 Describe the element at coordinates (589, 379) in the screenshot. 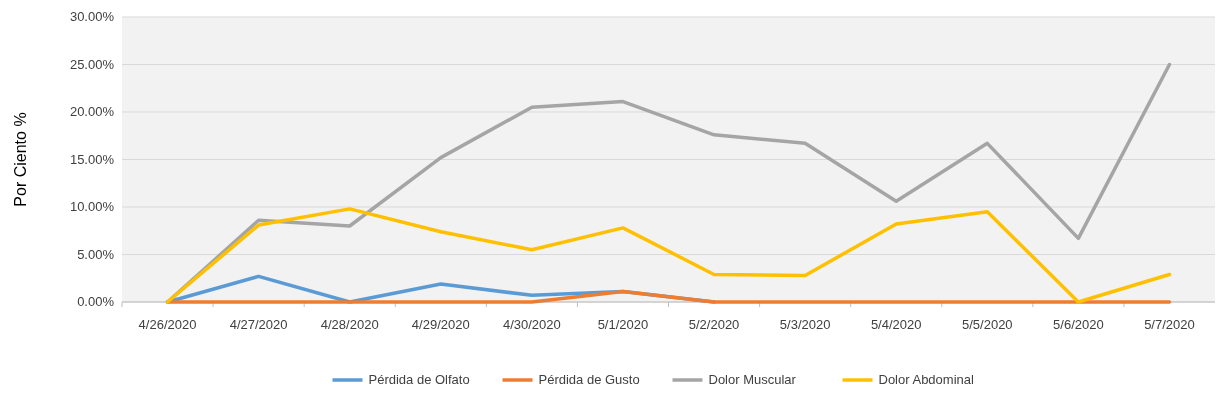

I see `legend-label: Pérdida de Gusto` at that location.